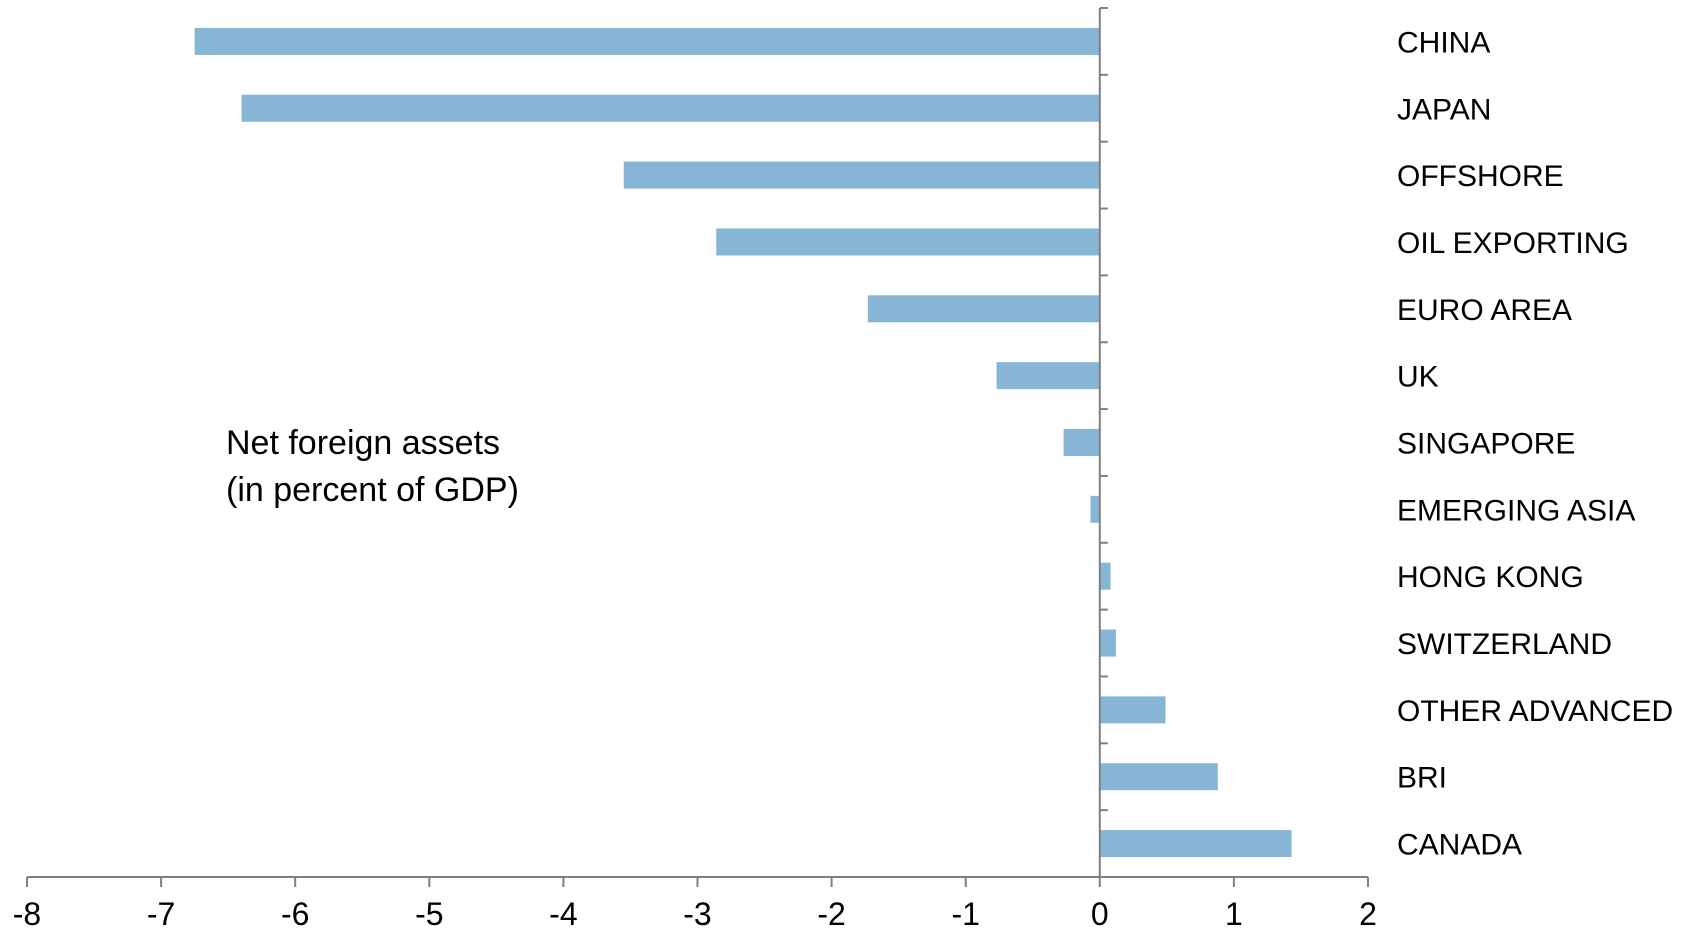 Image resolution: width=1701 pixels, height=930 pixels. What do you see at coordinates (295, 913) in the screenshot?
I see `x-tick-label: -6` at bounding box center [295, 913].